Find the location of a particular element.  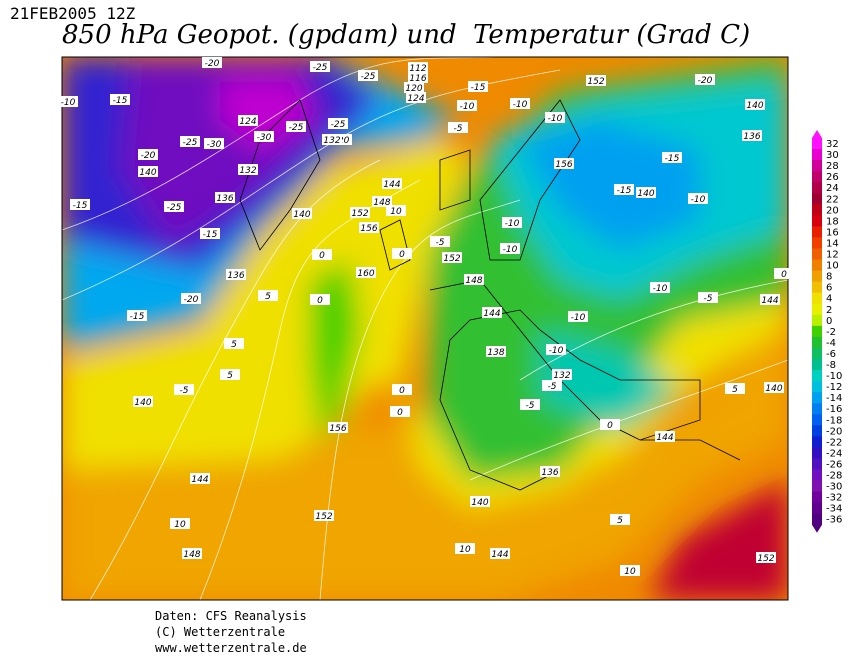

colorbar-label: 28 is located at coordinates (832, 166).